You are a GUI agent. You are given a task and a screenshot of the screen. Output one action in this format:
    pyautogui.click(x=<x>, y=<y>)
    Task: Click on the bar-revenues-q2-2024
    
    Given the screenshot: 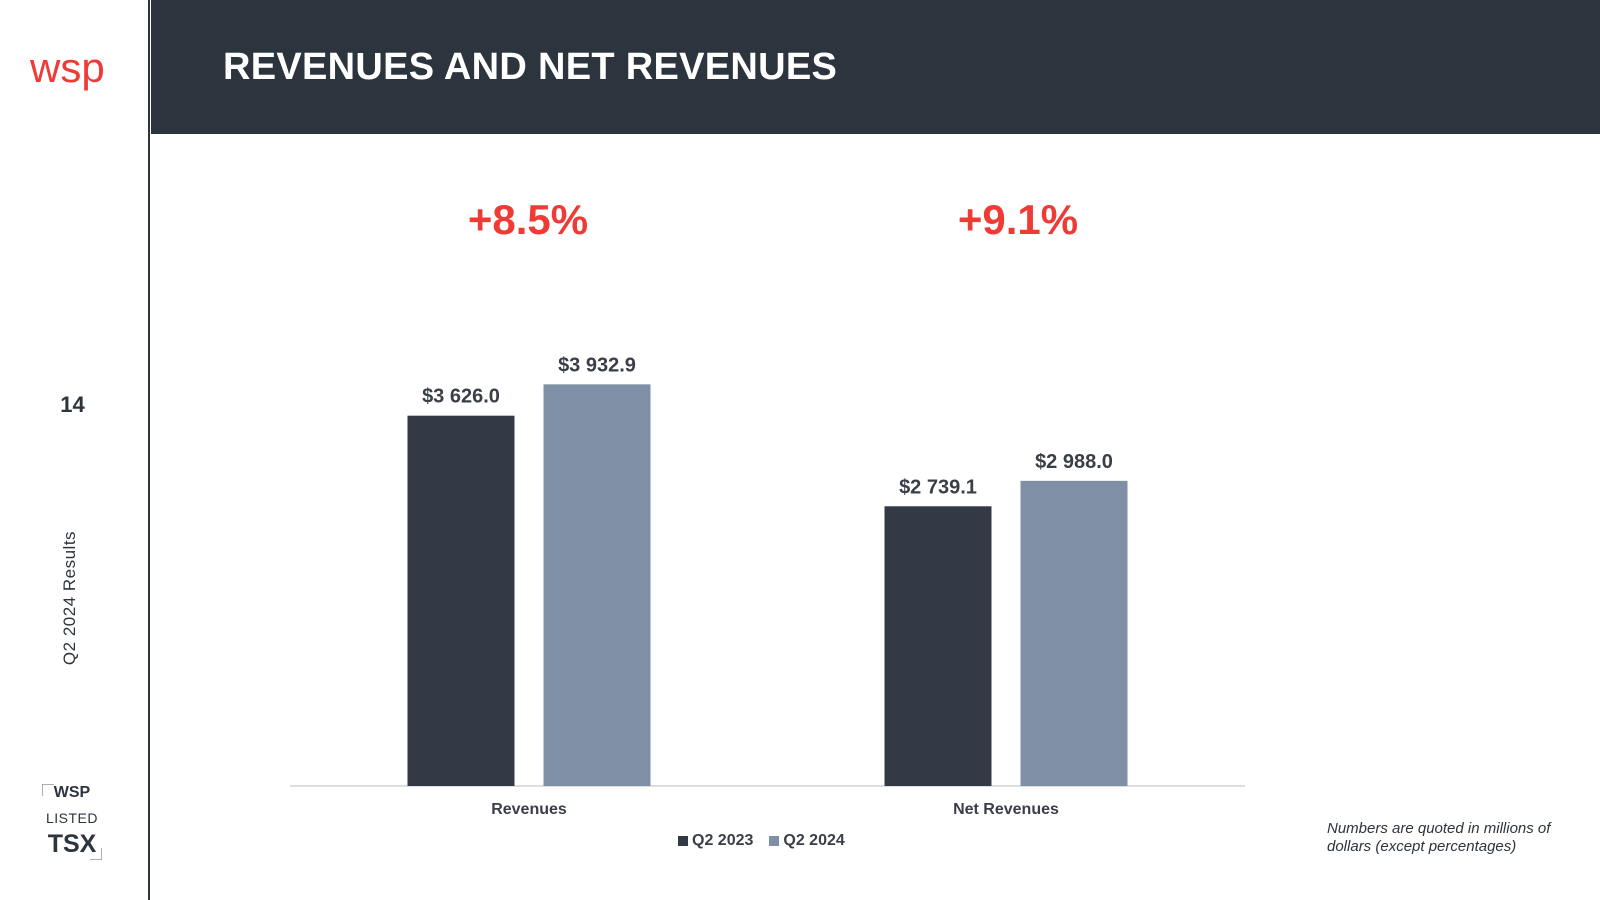 What is the action you would take?
    pyautogui.click(x=597, y=585)
    